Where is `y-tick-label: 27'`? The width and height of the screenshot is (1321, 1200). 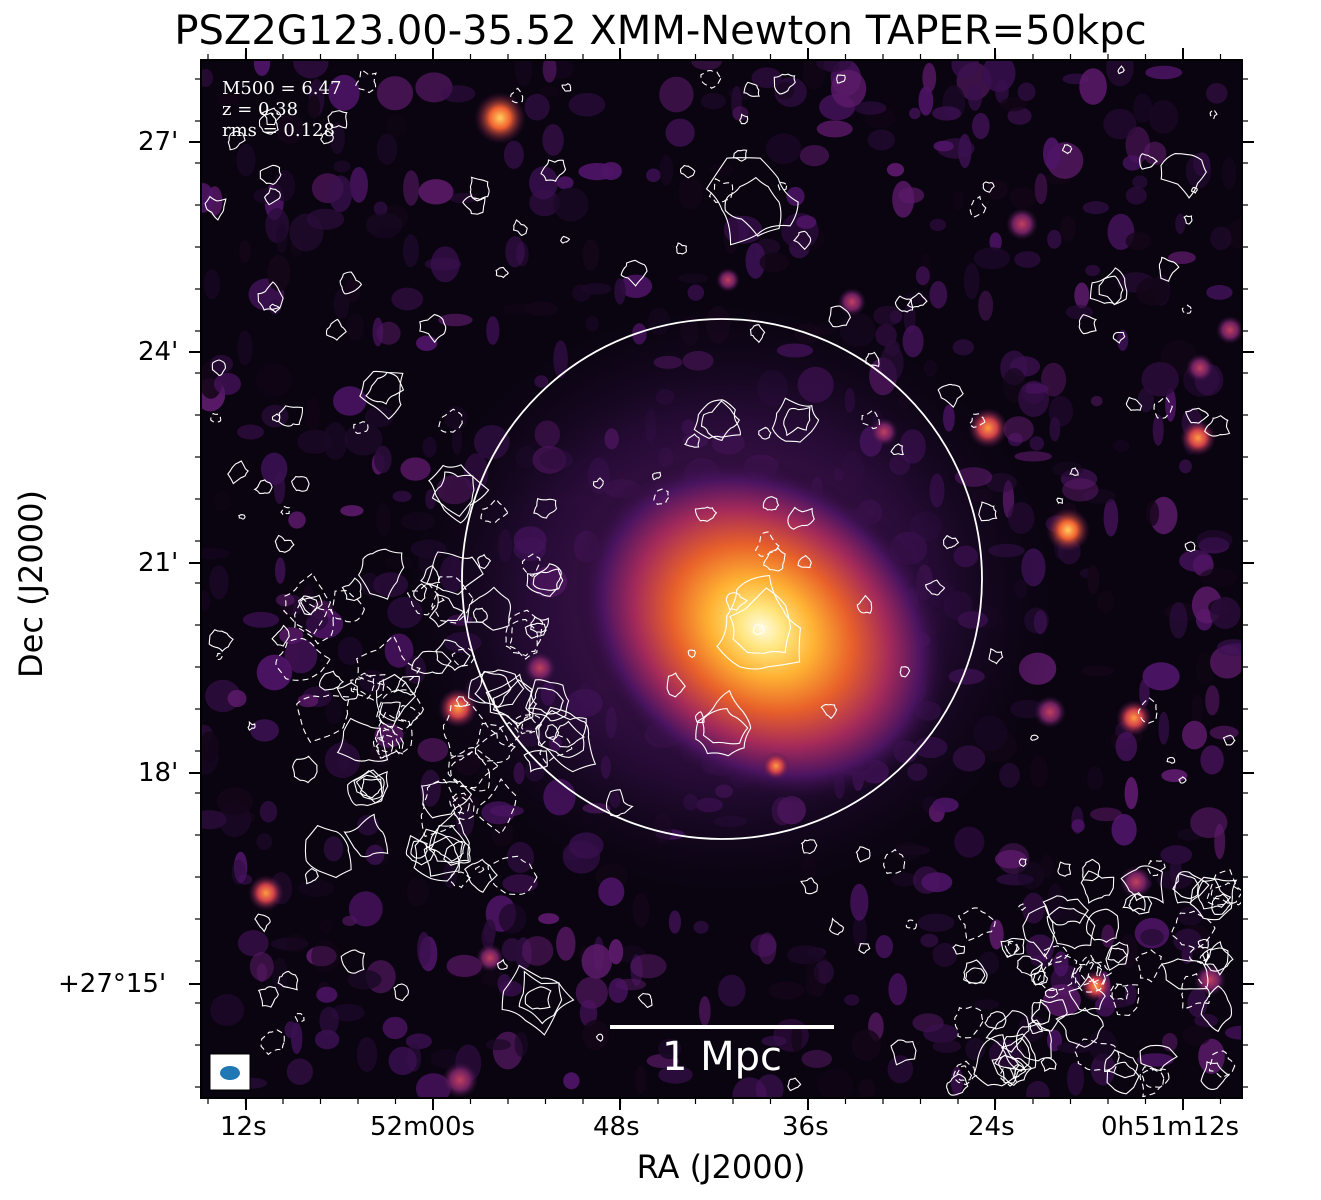
y-tick-label: 27' is located at coordinates (158, 142).